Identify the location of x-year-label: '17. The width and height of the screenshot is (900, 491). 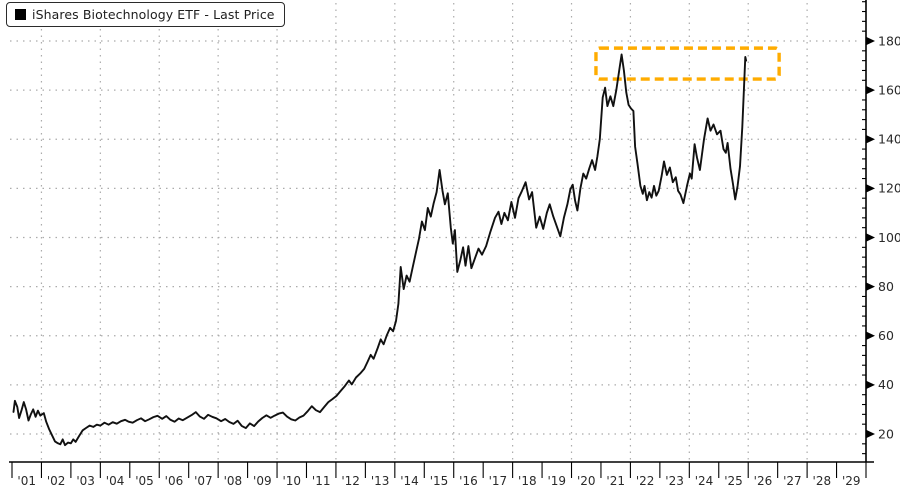
(498, 481).